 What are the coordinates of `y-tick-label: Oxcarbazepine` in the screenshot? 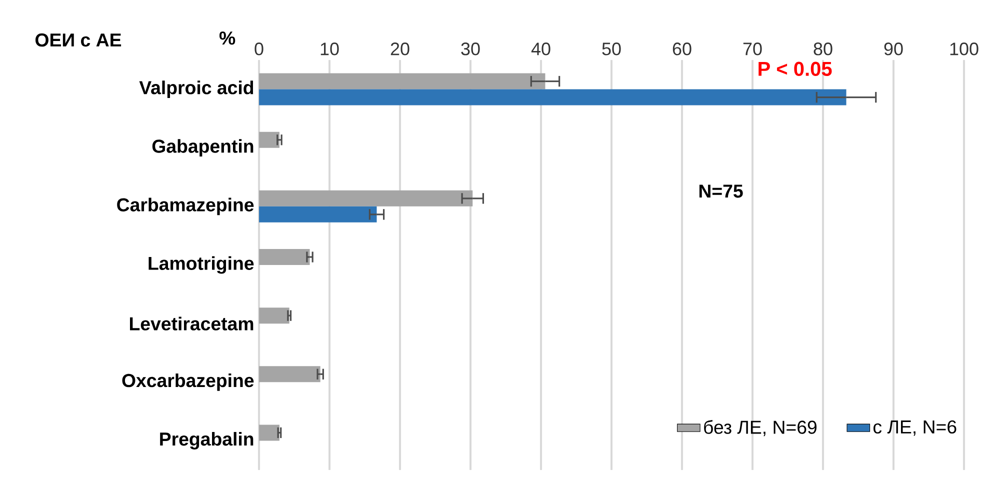 It's located at (188, 382).